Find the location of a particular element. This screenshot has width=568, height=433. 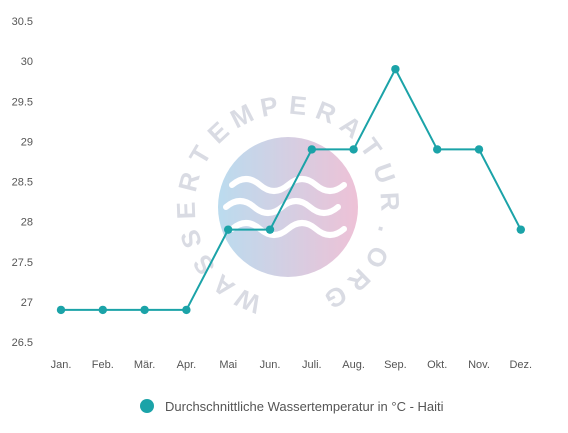

svg-text: P is located at coordinates (269, 106).